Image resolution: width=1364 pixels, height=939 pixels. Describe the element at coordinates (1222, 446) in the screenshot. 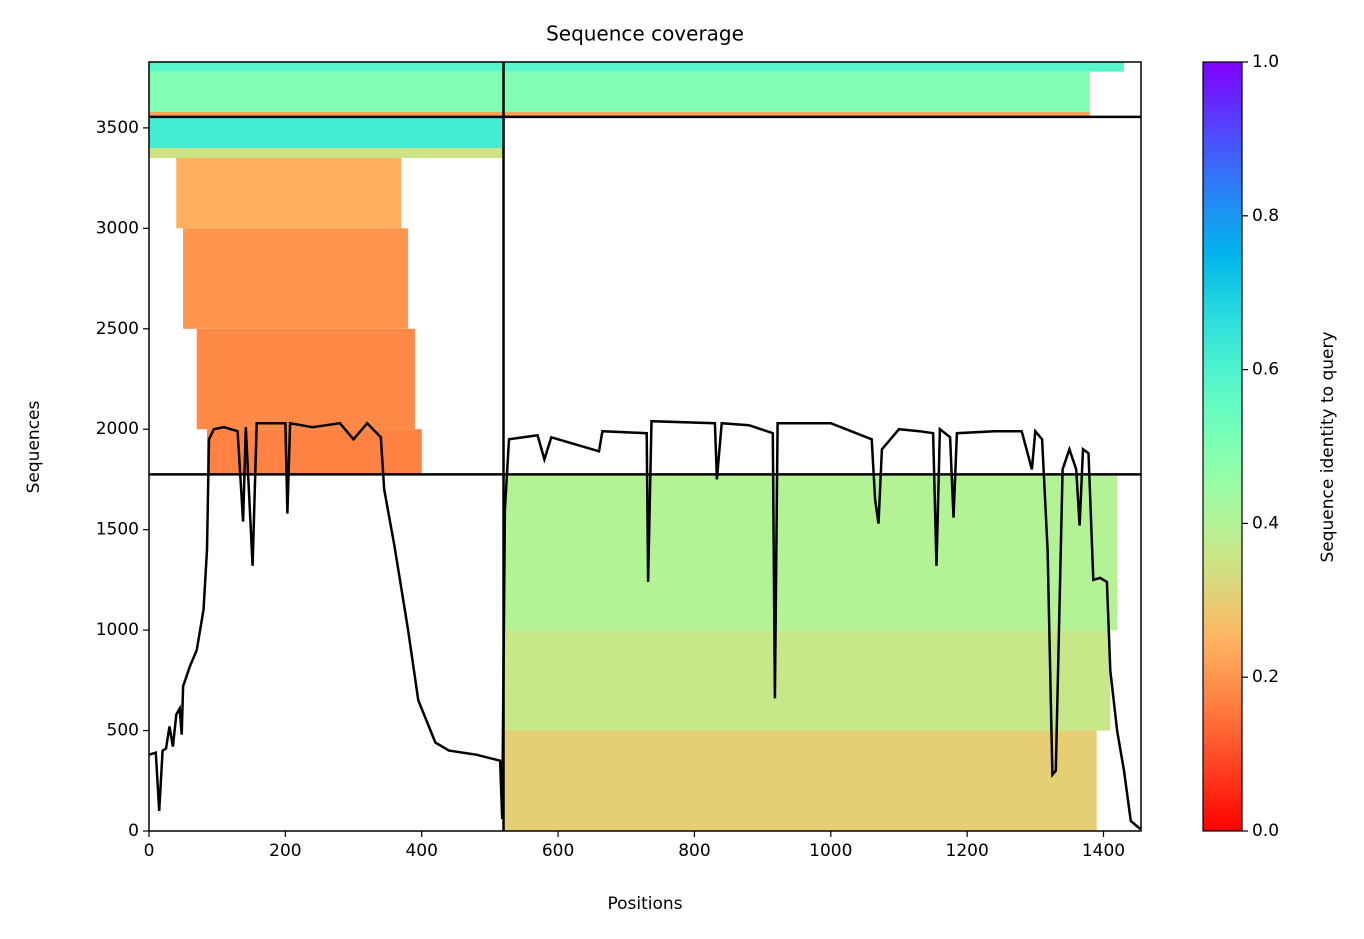

I see `colorbar` at that location.